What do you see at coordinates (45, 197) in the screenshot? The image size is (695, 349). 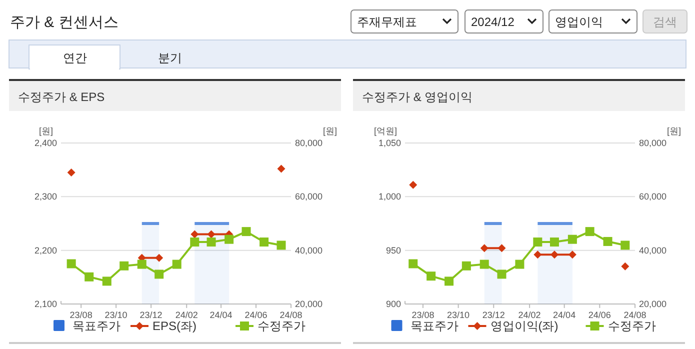 I see `y-tick-label: 2,300` at bounding box center [45, 197].